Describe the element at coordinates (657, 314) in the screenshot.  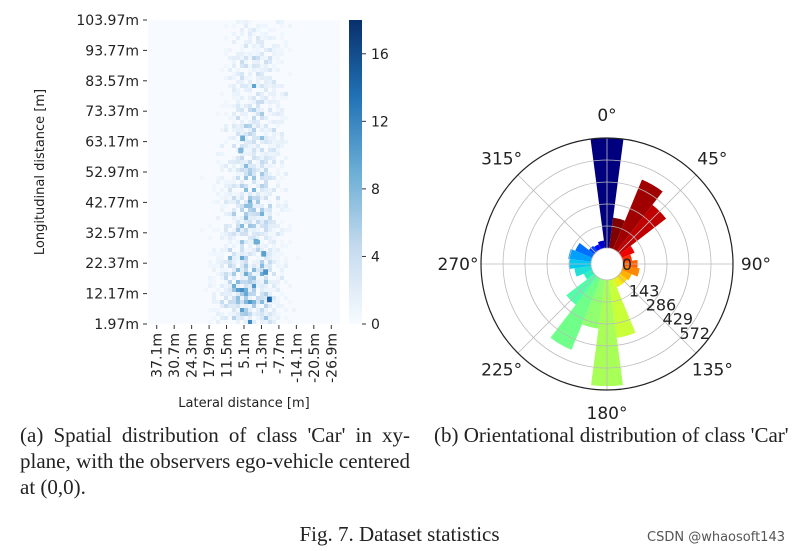
I see `polar-spoke` at that location.